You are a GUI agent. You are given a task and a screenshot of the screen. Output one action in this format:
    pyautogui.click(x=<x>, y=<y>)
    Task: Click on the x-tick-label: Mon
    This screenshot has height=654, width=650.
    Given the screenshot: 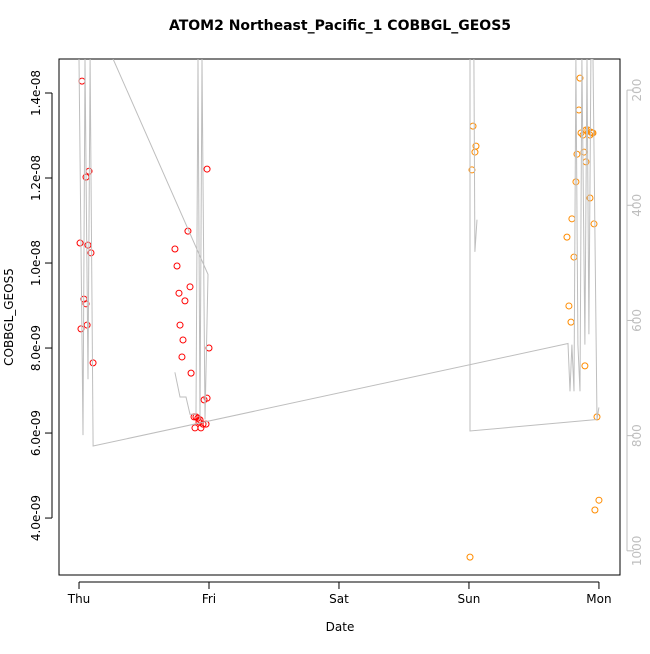 What is the action you would take?
    pyautogui.click(x=598, y=599)
    